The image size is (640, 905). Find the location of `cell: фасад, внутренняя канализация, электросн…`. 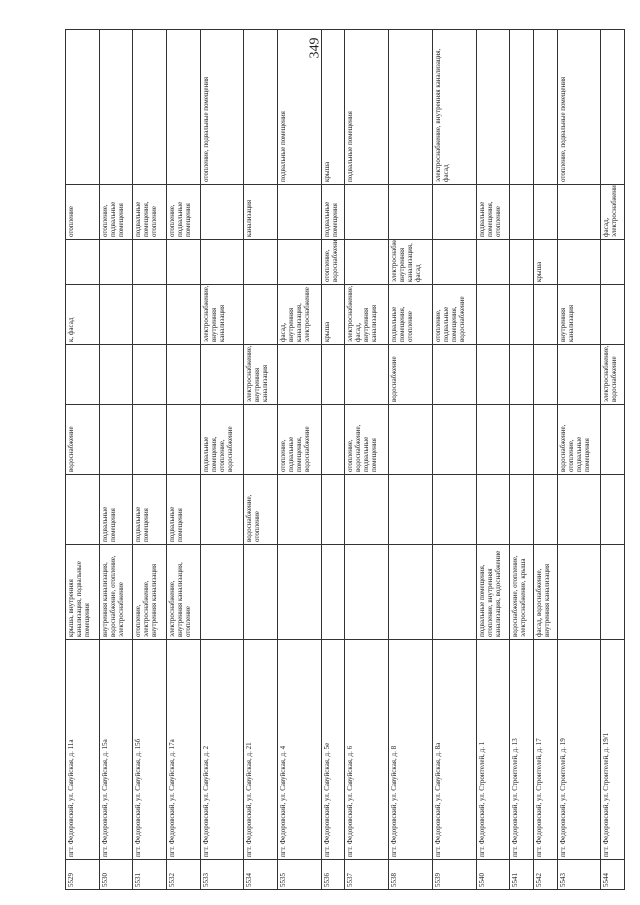

cell: фасад, внутренняя канализация, электросн… is located at coordinates (299, 314).